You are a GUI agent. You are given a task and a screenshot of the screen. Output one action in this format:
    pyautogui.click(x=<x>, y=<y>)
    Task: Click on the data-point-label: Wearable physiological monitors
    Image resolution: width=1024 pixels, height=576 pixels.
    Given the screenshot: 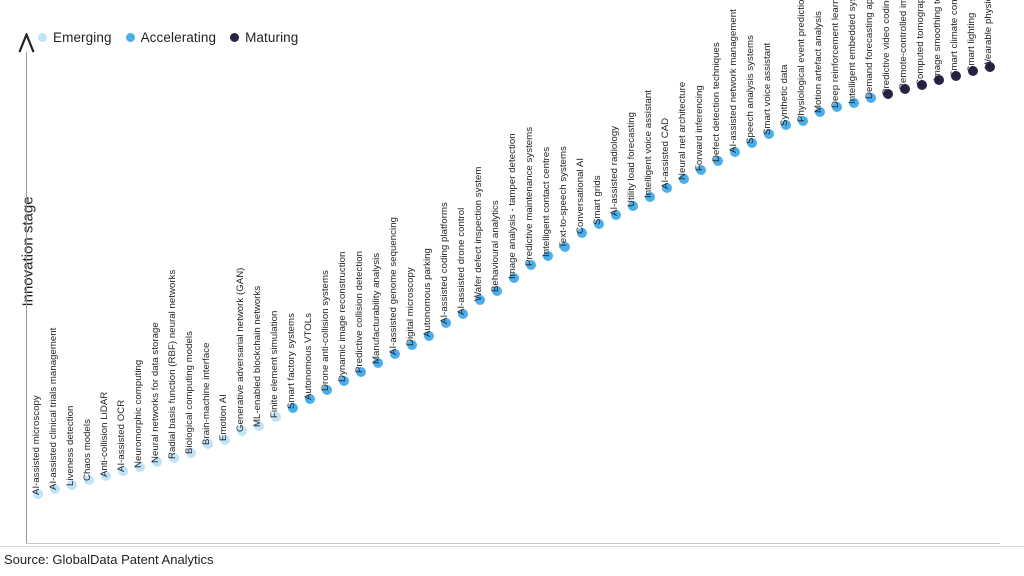 What is the action you would take?
    pyautogui.click(x=988, y=34)
    